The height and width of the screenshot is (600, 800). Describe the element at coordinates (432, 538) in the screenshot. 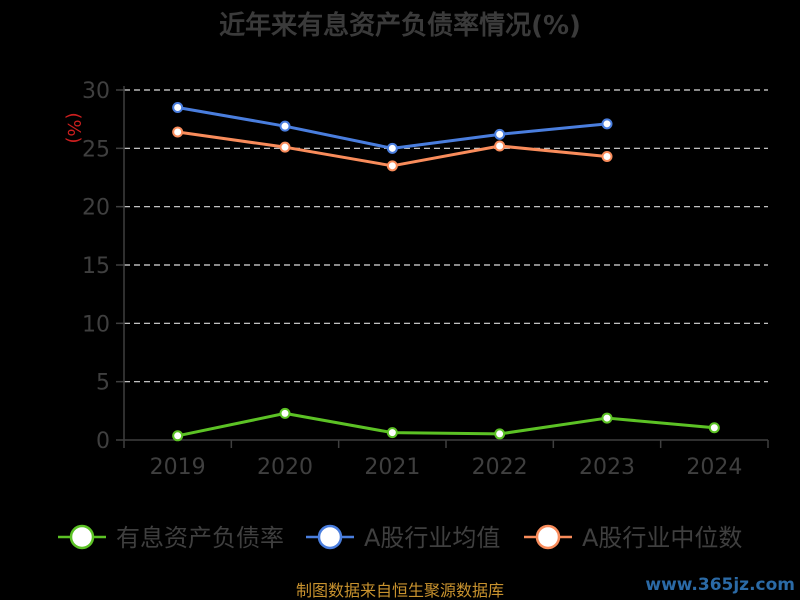

I see `legend-label: A股行业均值` at that location.